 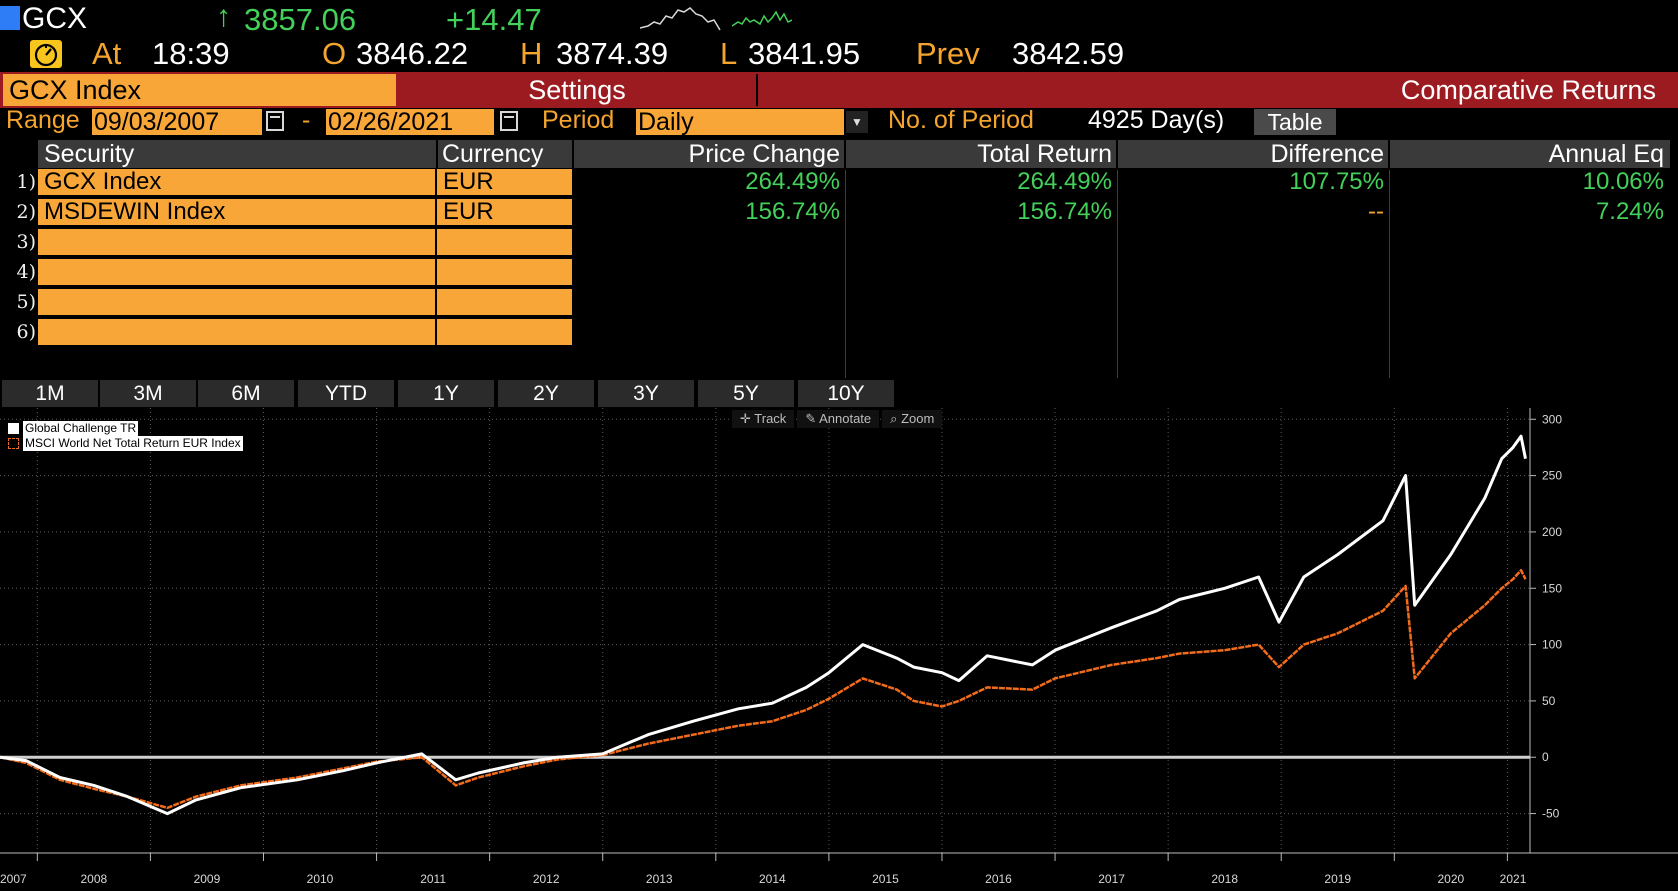 What do you see at coordinates (26, 272) in the screenshot?
I see `row-number: 4)` at bounding box center [26, 272].